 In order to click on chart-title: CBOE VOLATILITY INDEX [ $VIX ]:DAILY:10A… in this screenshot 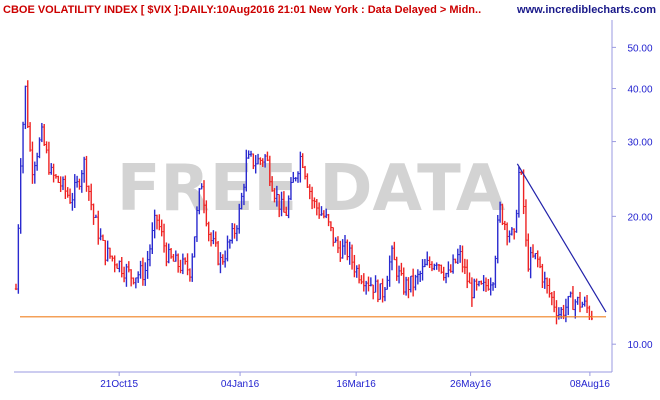, I will do `click(242, 10)`.